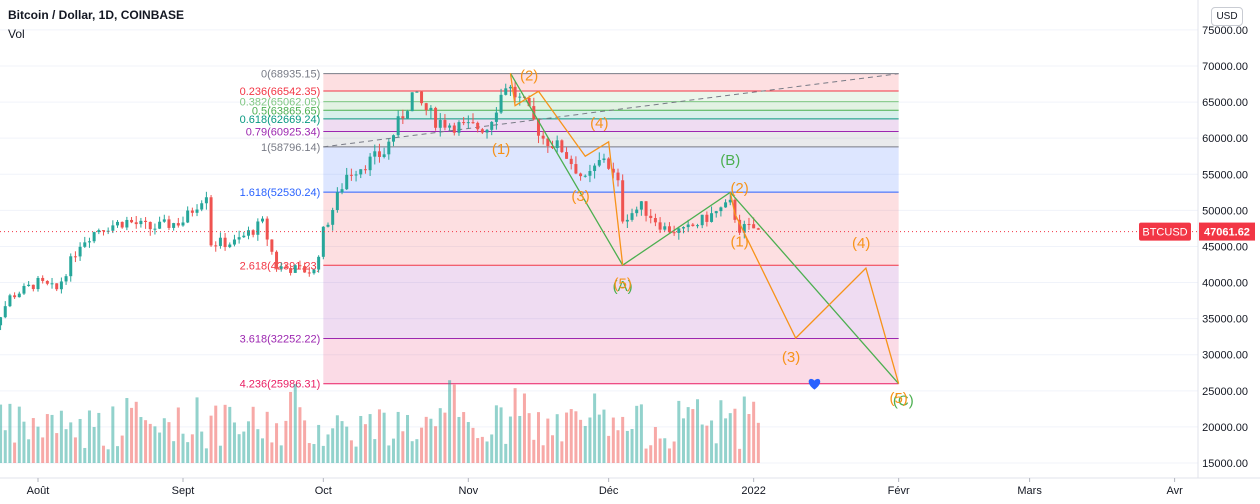 This screenshot has height=504, width=1260. I want to click on fib-level-label: 3.618(32252.22), so click(280, 339).